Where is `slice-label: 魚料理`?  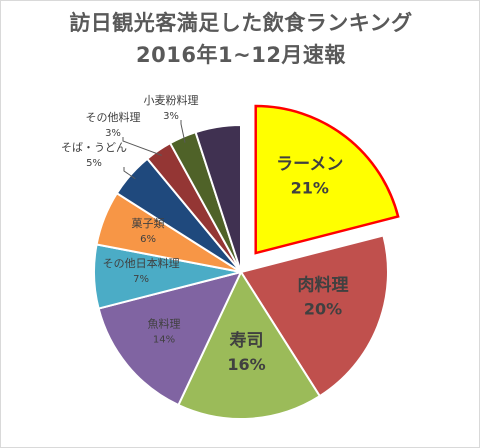 slice-label: 魚料理 is located at coordinates (163, 324).